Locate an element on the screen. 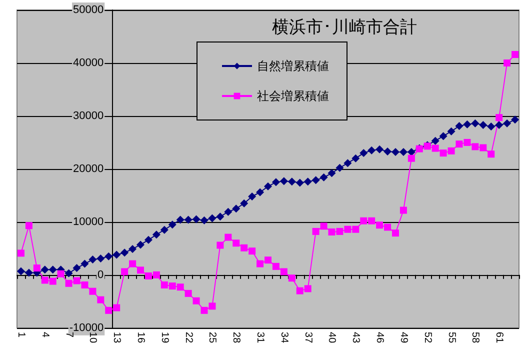  x-tick-label: 46 is located at coordinates (380, 338).